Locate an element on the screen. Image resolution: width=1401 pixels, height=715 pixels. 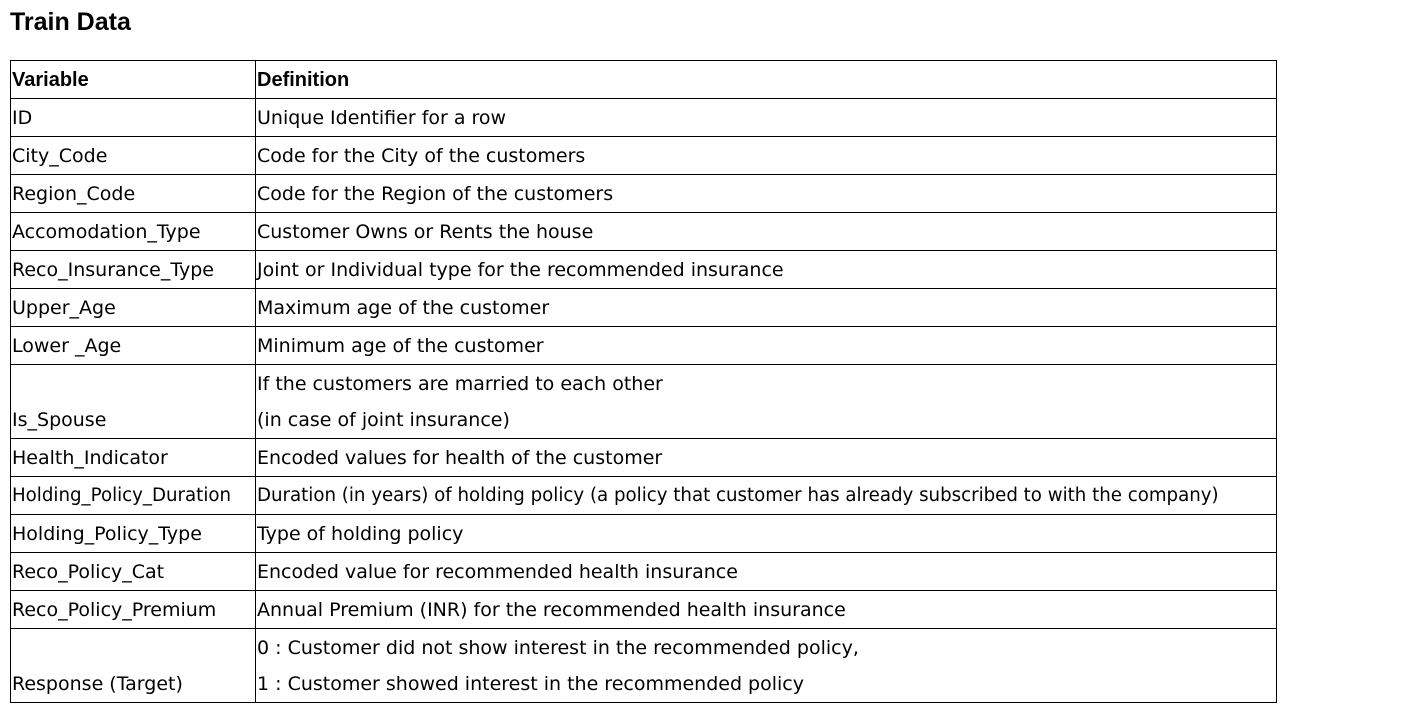
table-row: ID Unique Identifier for a row is located at coordinates (643, 117).